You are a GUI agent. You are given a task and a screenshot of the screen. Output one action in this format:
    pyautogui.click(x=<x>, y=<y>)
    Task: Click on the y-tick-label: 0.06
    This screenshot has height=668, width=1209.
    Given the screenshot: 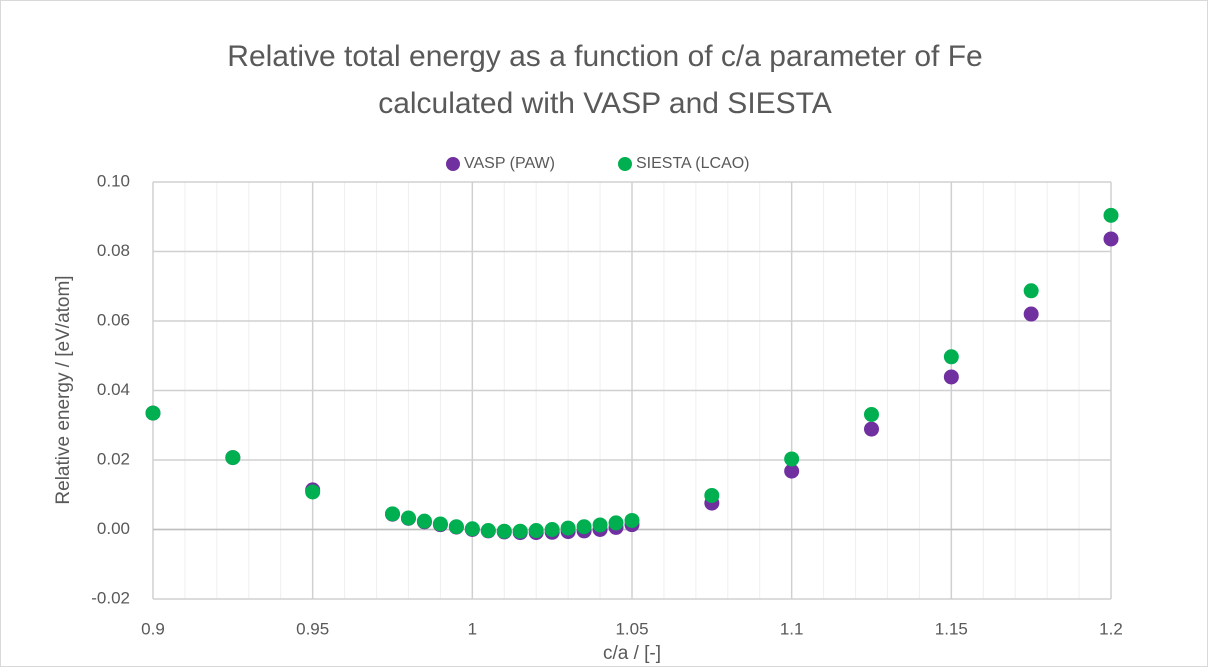 What is the action you would take?
    pyautogui.click(x=113, y=319)
    